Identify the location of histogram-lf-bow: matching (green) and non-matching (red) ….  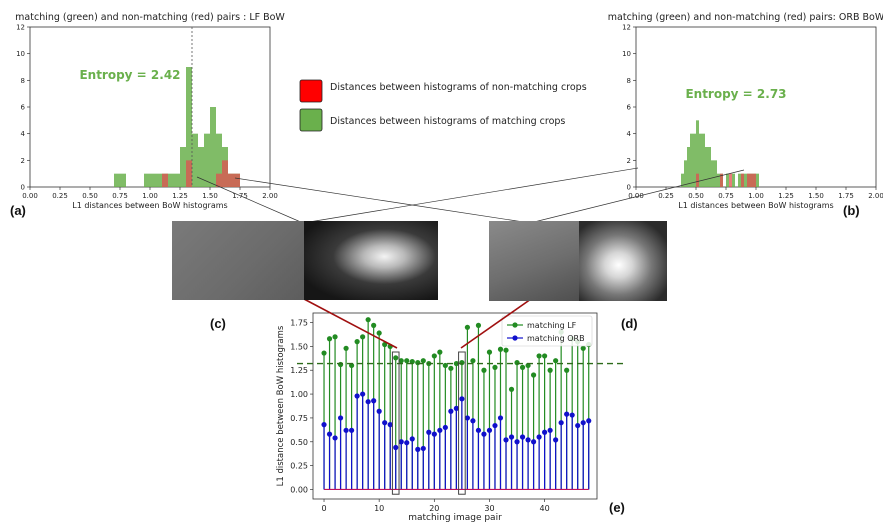
(150, 111).